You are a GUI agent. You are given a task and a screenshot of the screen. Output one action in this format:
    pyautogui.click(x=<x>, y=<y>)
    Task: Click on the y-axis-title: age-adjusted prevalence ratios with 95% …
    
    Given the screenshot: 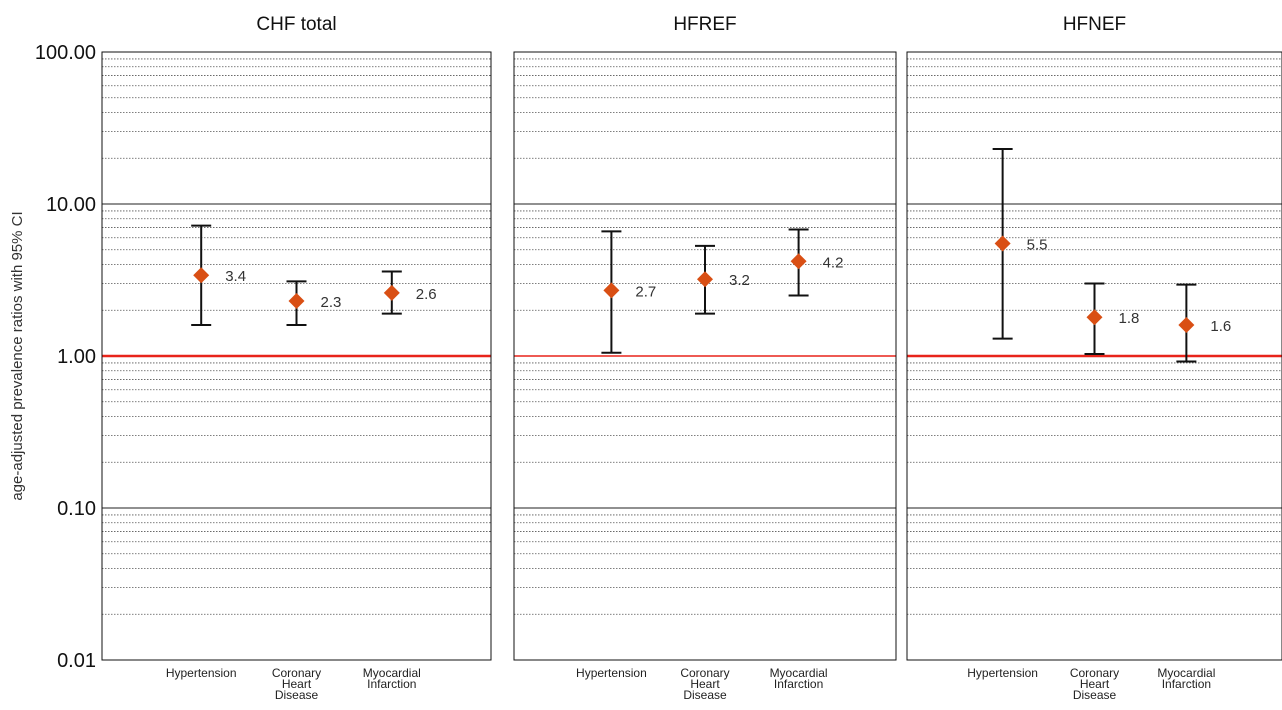 What is the action you would take?
    pyautogui.click(x=17, y=355)
    